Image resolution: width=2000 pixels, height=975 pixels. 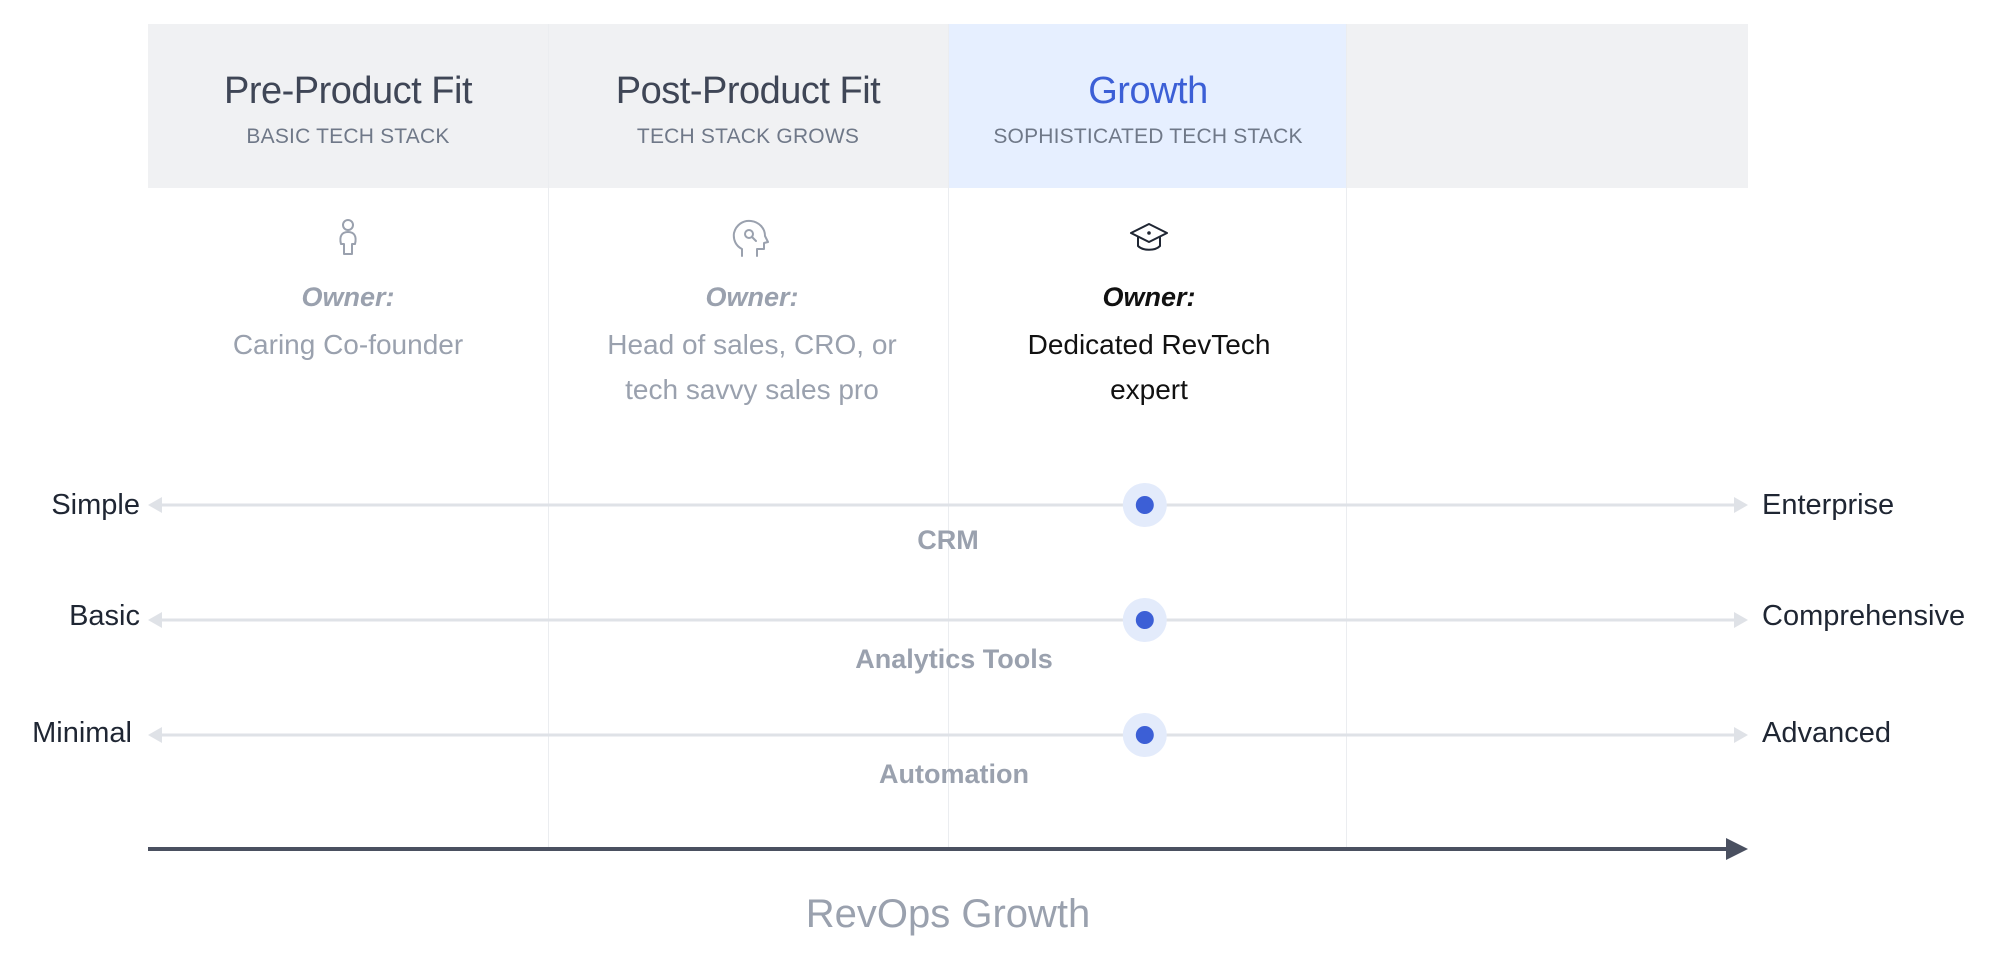 I want to click on stage-subtitle: SOPHISTICATED TECH STACK, so click(x=1148, y=136).